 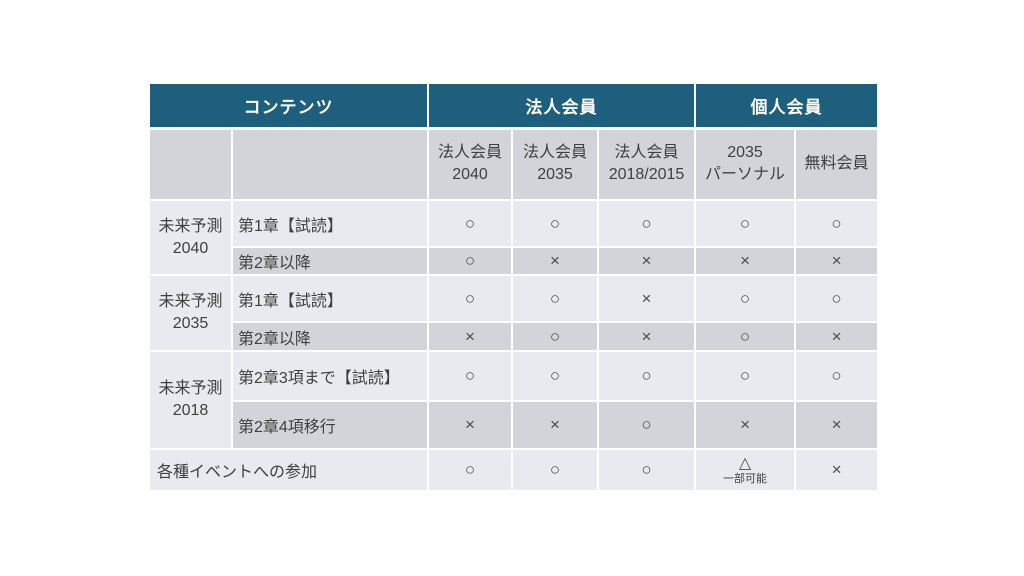 What do you see at coordinates (787, 106) in the screenshot?
I see `header-group-individual: 個人会員` at bounding box center [787, 106].